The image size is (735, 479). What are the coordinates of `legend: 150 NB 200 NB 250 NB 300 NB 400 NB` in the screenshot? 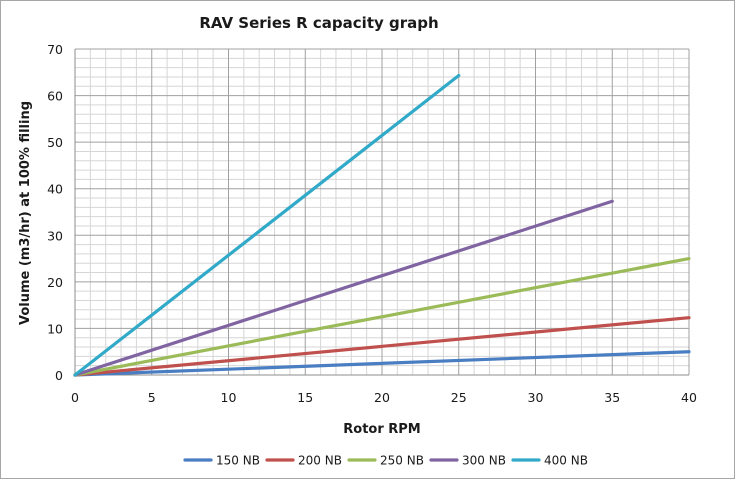 It's located at (385, 461).